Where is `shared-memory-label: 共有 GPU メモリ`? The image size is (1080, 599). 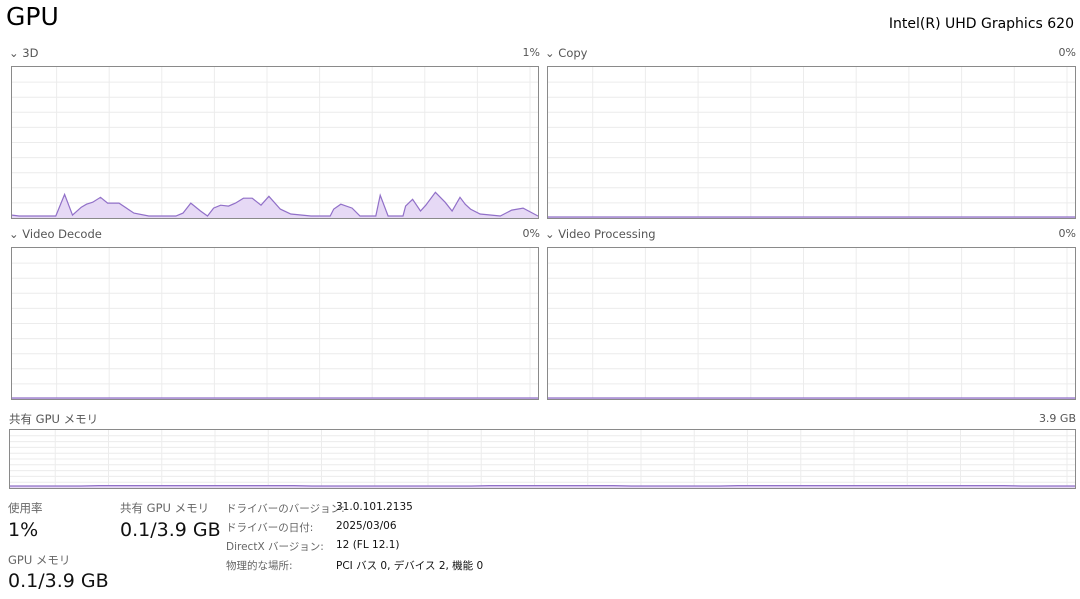 shared-memory-label: 共有 GPU メモリ is located at coordinates (54, 419).